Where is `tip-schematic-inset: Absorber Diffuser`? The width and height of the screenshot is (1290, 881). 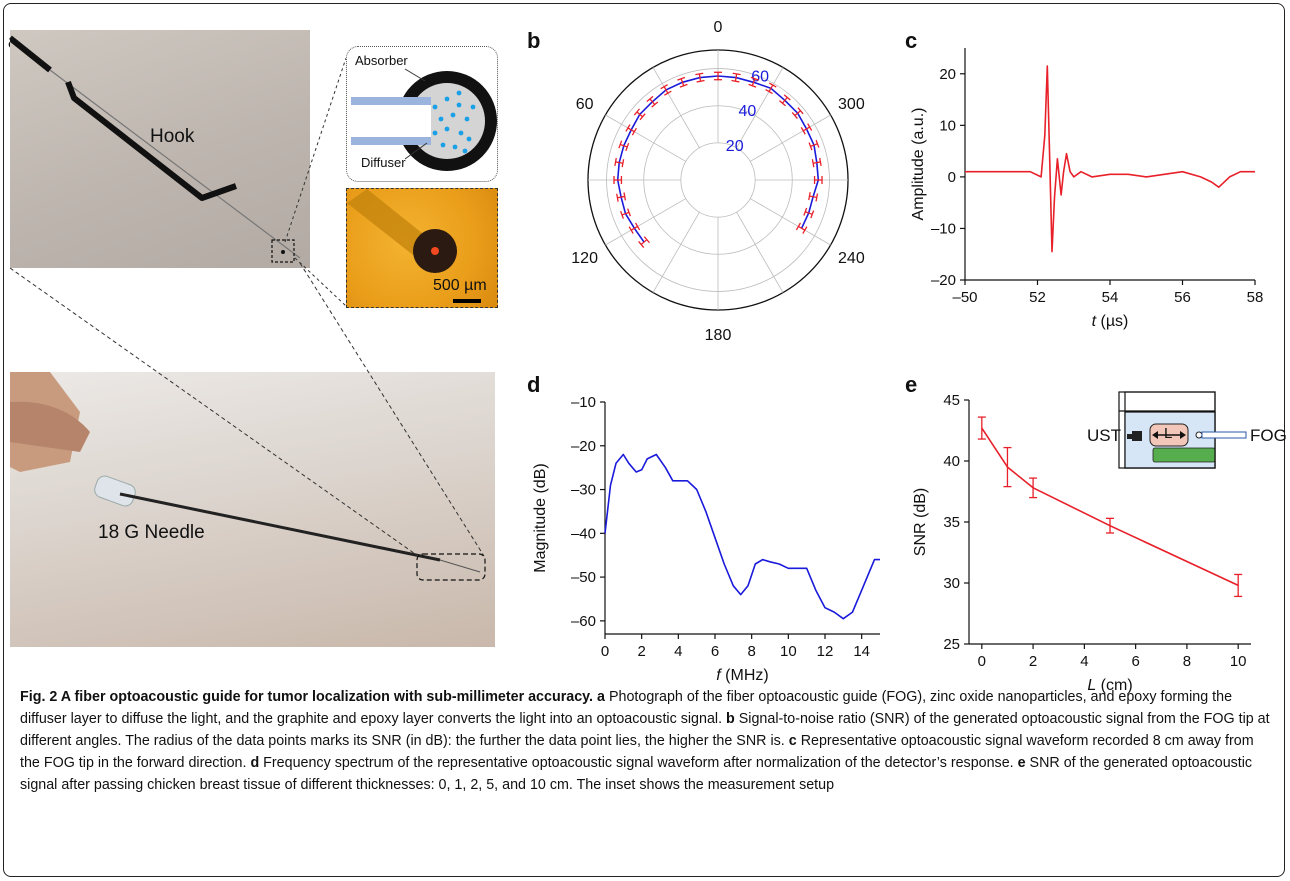 tip-schematic-inset: Absorber Diffuser is located at coordinates (422, 114).